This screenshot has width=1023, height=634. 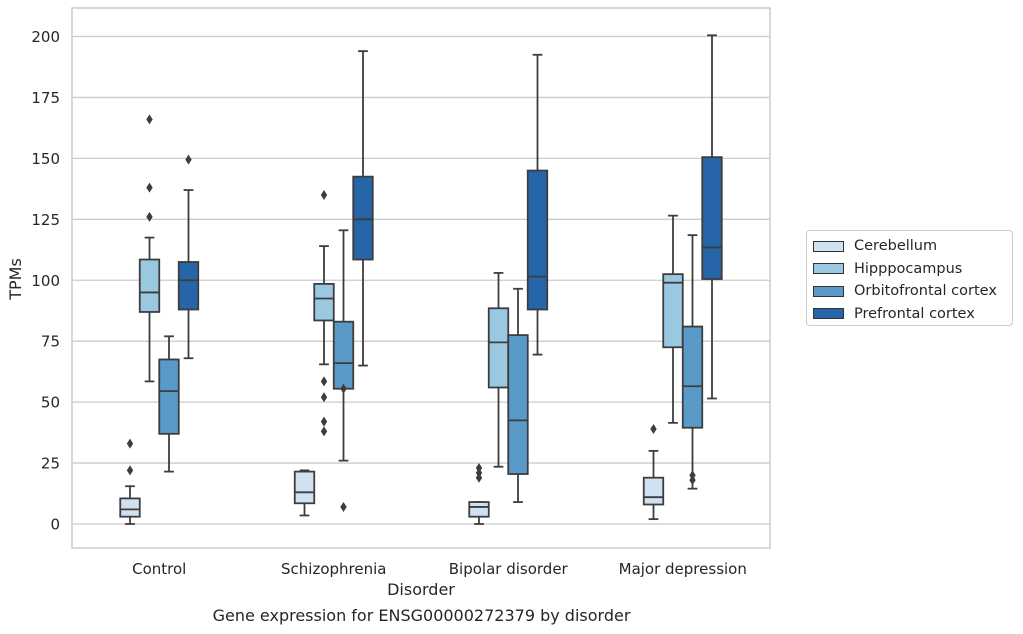 I want to click on y-tick-labels: 0 25 50 75 100 125 150 175 200, so click(x=45, y=281).